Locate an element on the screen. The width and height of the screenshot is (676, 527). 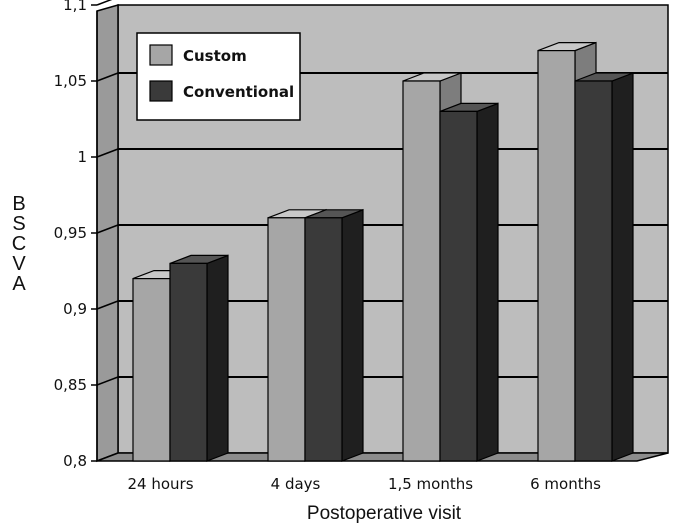
y-tick-labels: 0,8 0,85 0,9 0,95 1 1,05 1,1 is located at coordinates (76, 235).